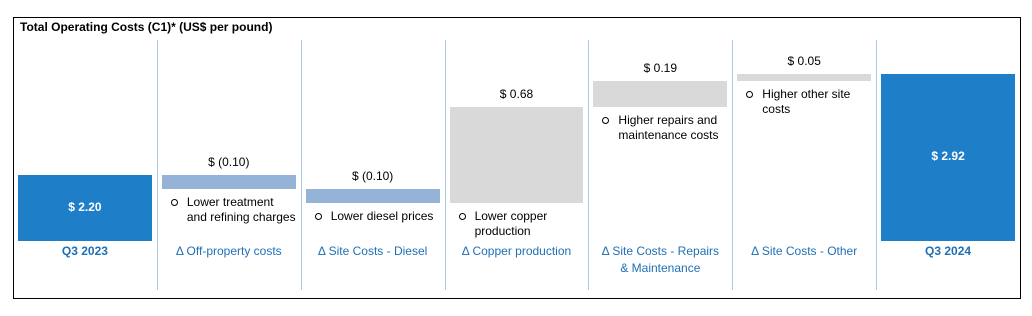 Image resolution: width=1032 pixels, height=316 pixels. What do you see at coordinates (804, 60) in the screenshot?
I see `value-label: $ 0.05` at bounding box center [804, 60].